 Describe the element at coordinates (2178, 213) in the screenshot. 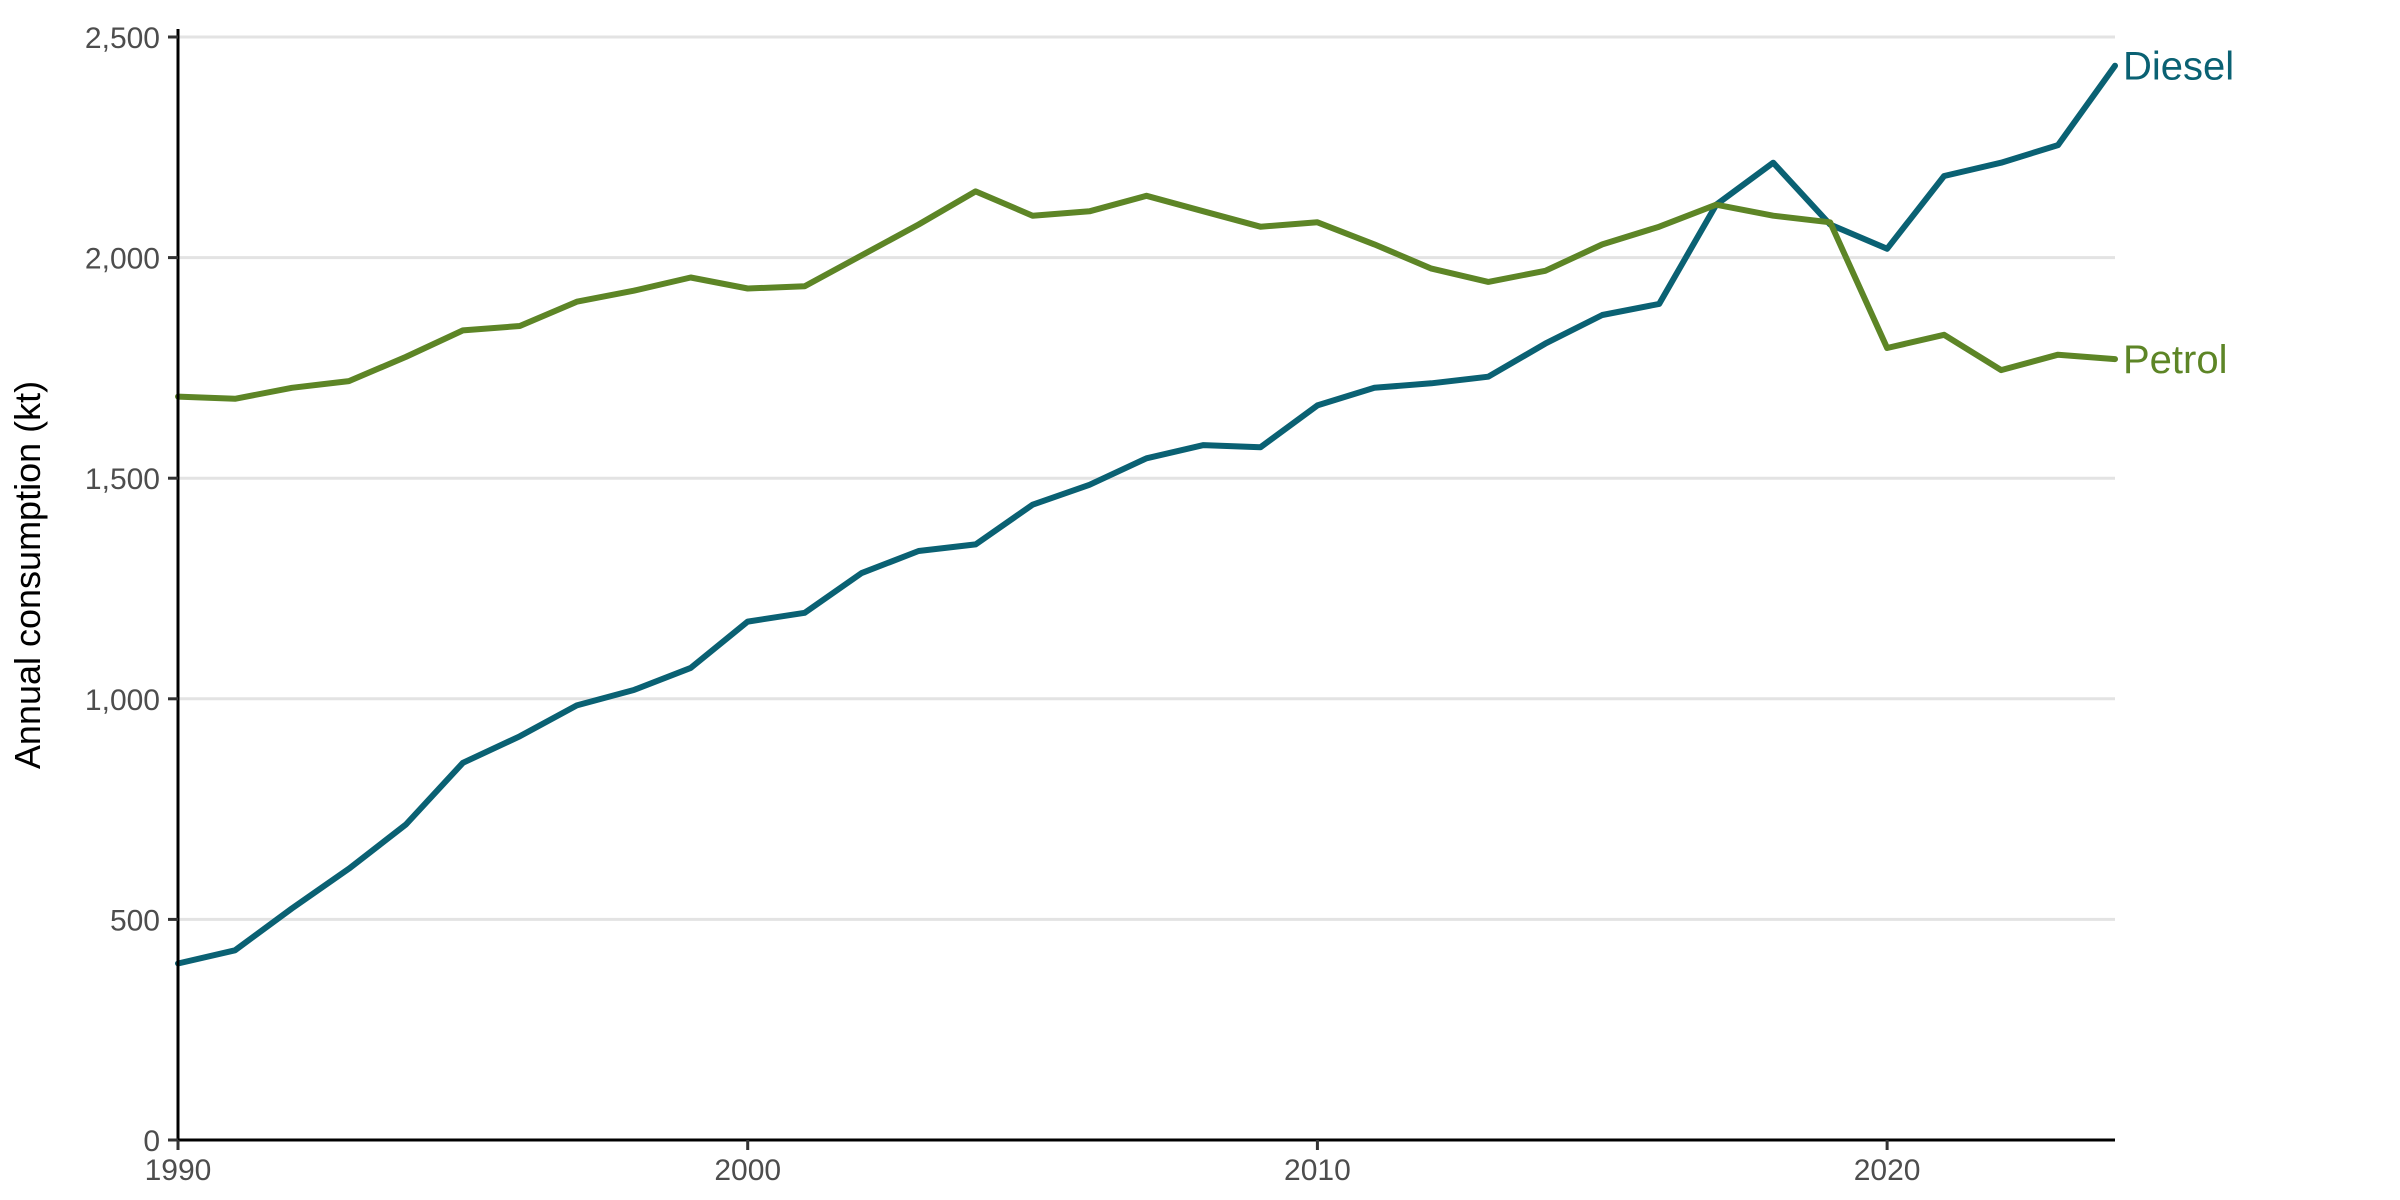

I see `series-labels: Diesel Petrol` at that location.